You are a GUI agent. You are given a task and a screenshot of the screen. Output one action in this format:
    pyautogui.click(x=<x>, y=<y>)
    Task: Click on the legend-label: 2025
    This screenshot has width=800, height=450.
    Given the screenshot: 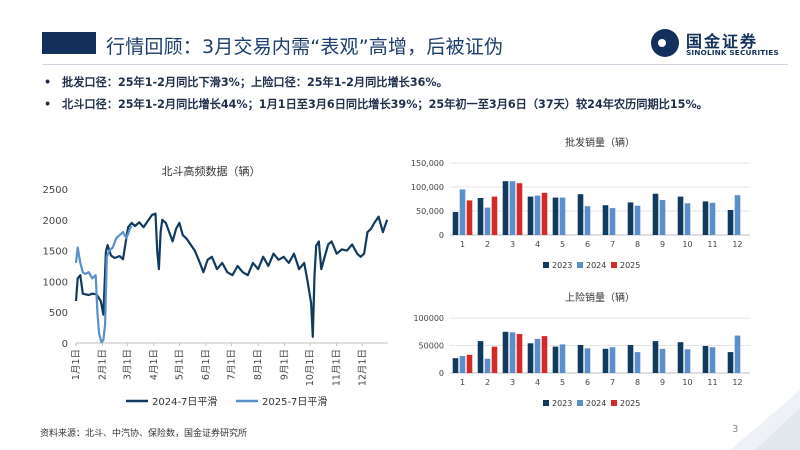 What is the action you would take?
    pyautogui.click(x=630, y=403)
    